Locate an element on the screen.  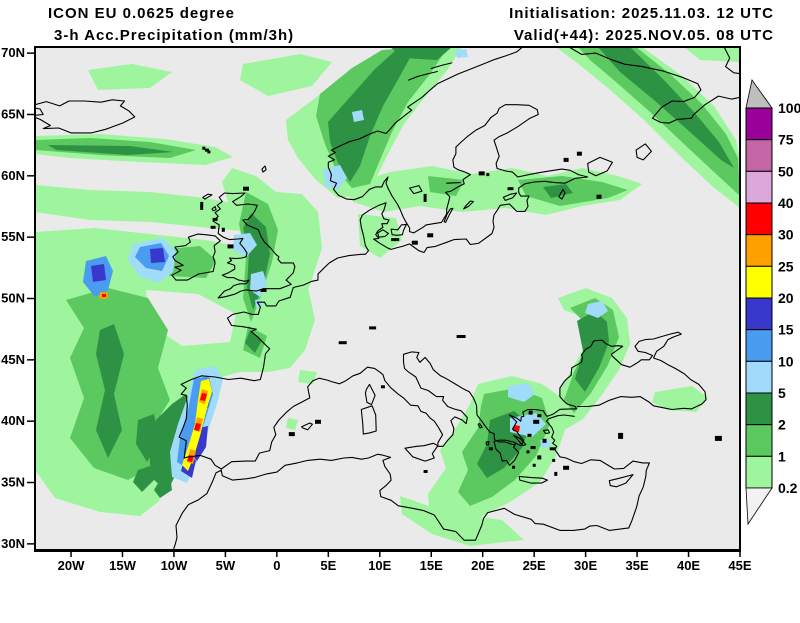
latitude-axis: 70N 65N 60N 55N 50N 45N 40N 35N 30N is located at coordinates (18, 298).